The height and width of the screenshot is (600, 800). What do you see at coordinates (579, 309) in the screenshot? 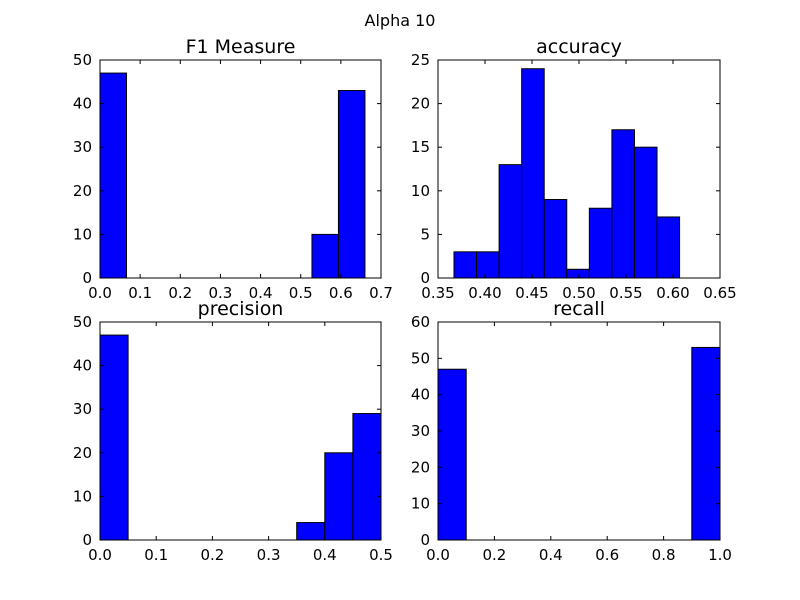
I see `subplot-title: recall` at bounding box center [579, 309].